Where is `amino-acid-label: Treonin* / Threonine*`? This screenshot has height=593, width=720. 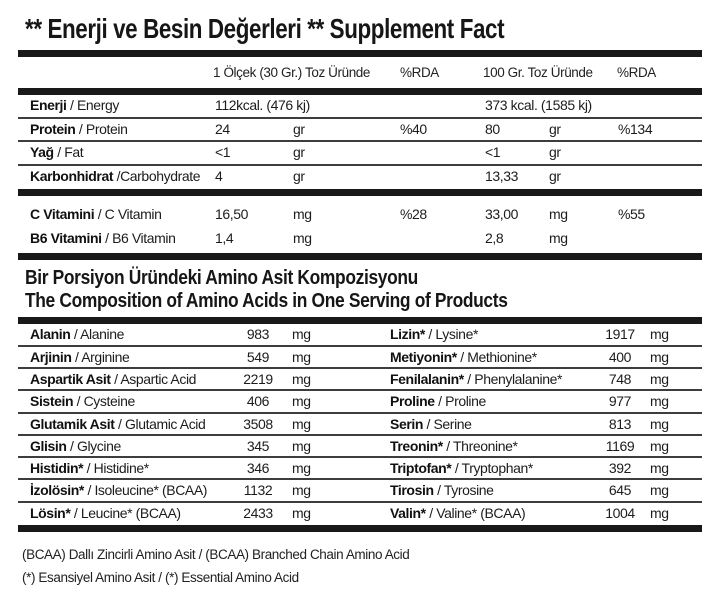 amino-acid-label: Treonin* / Threonine* is located at coordinates (454, 446).